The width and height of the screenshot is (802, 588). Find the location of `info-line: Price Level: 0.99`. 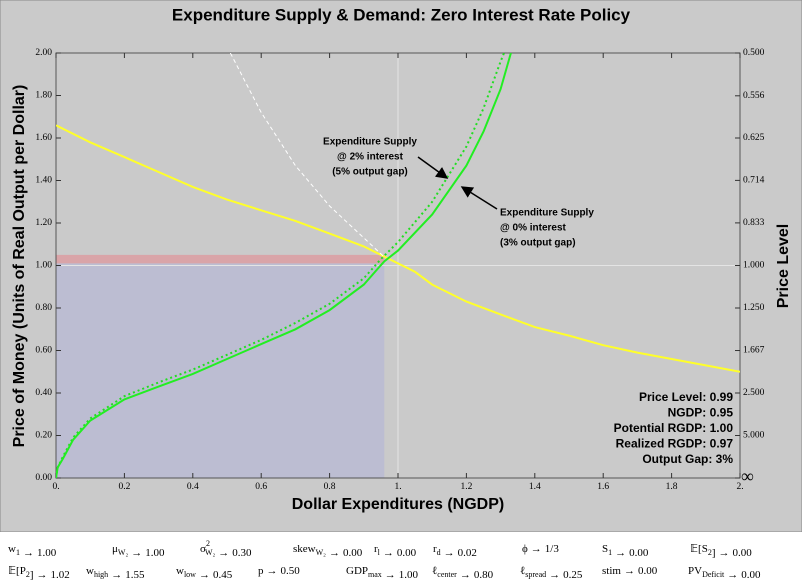

info-line: Price Level: 0.99 is located at coordinates (686, 397).